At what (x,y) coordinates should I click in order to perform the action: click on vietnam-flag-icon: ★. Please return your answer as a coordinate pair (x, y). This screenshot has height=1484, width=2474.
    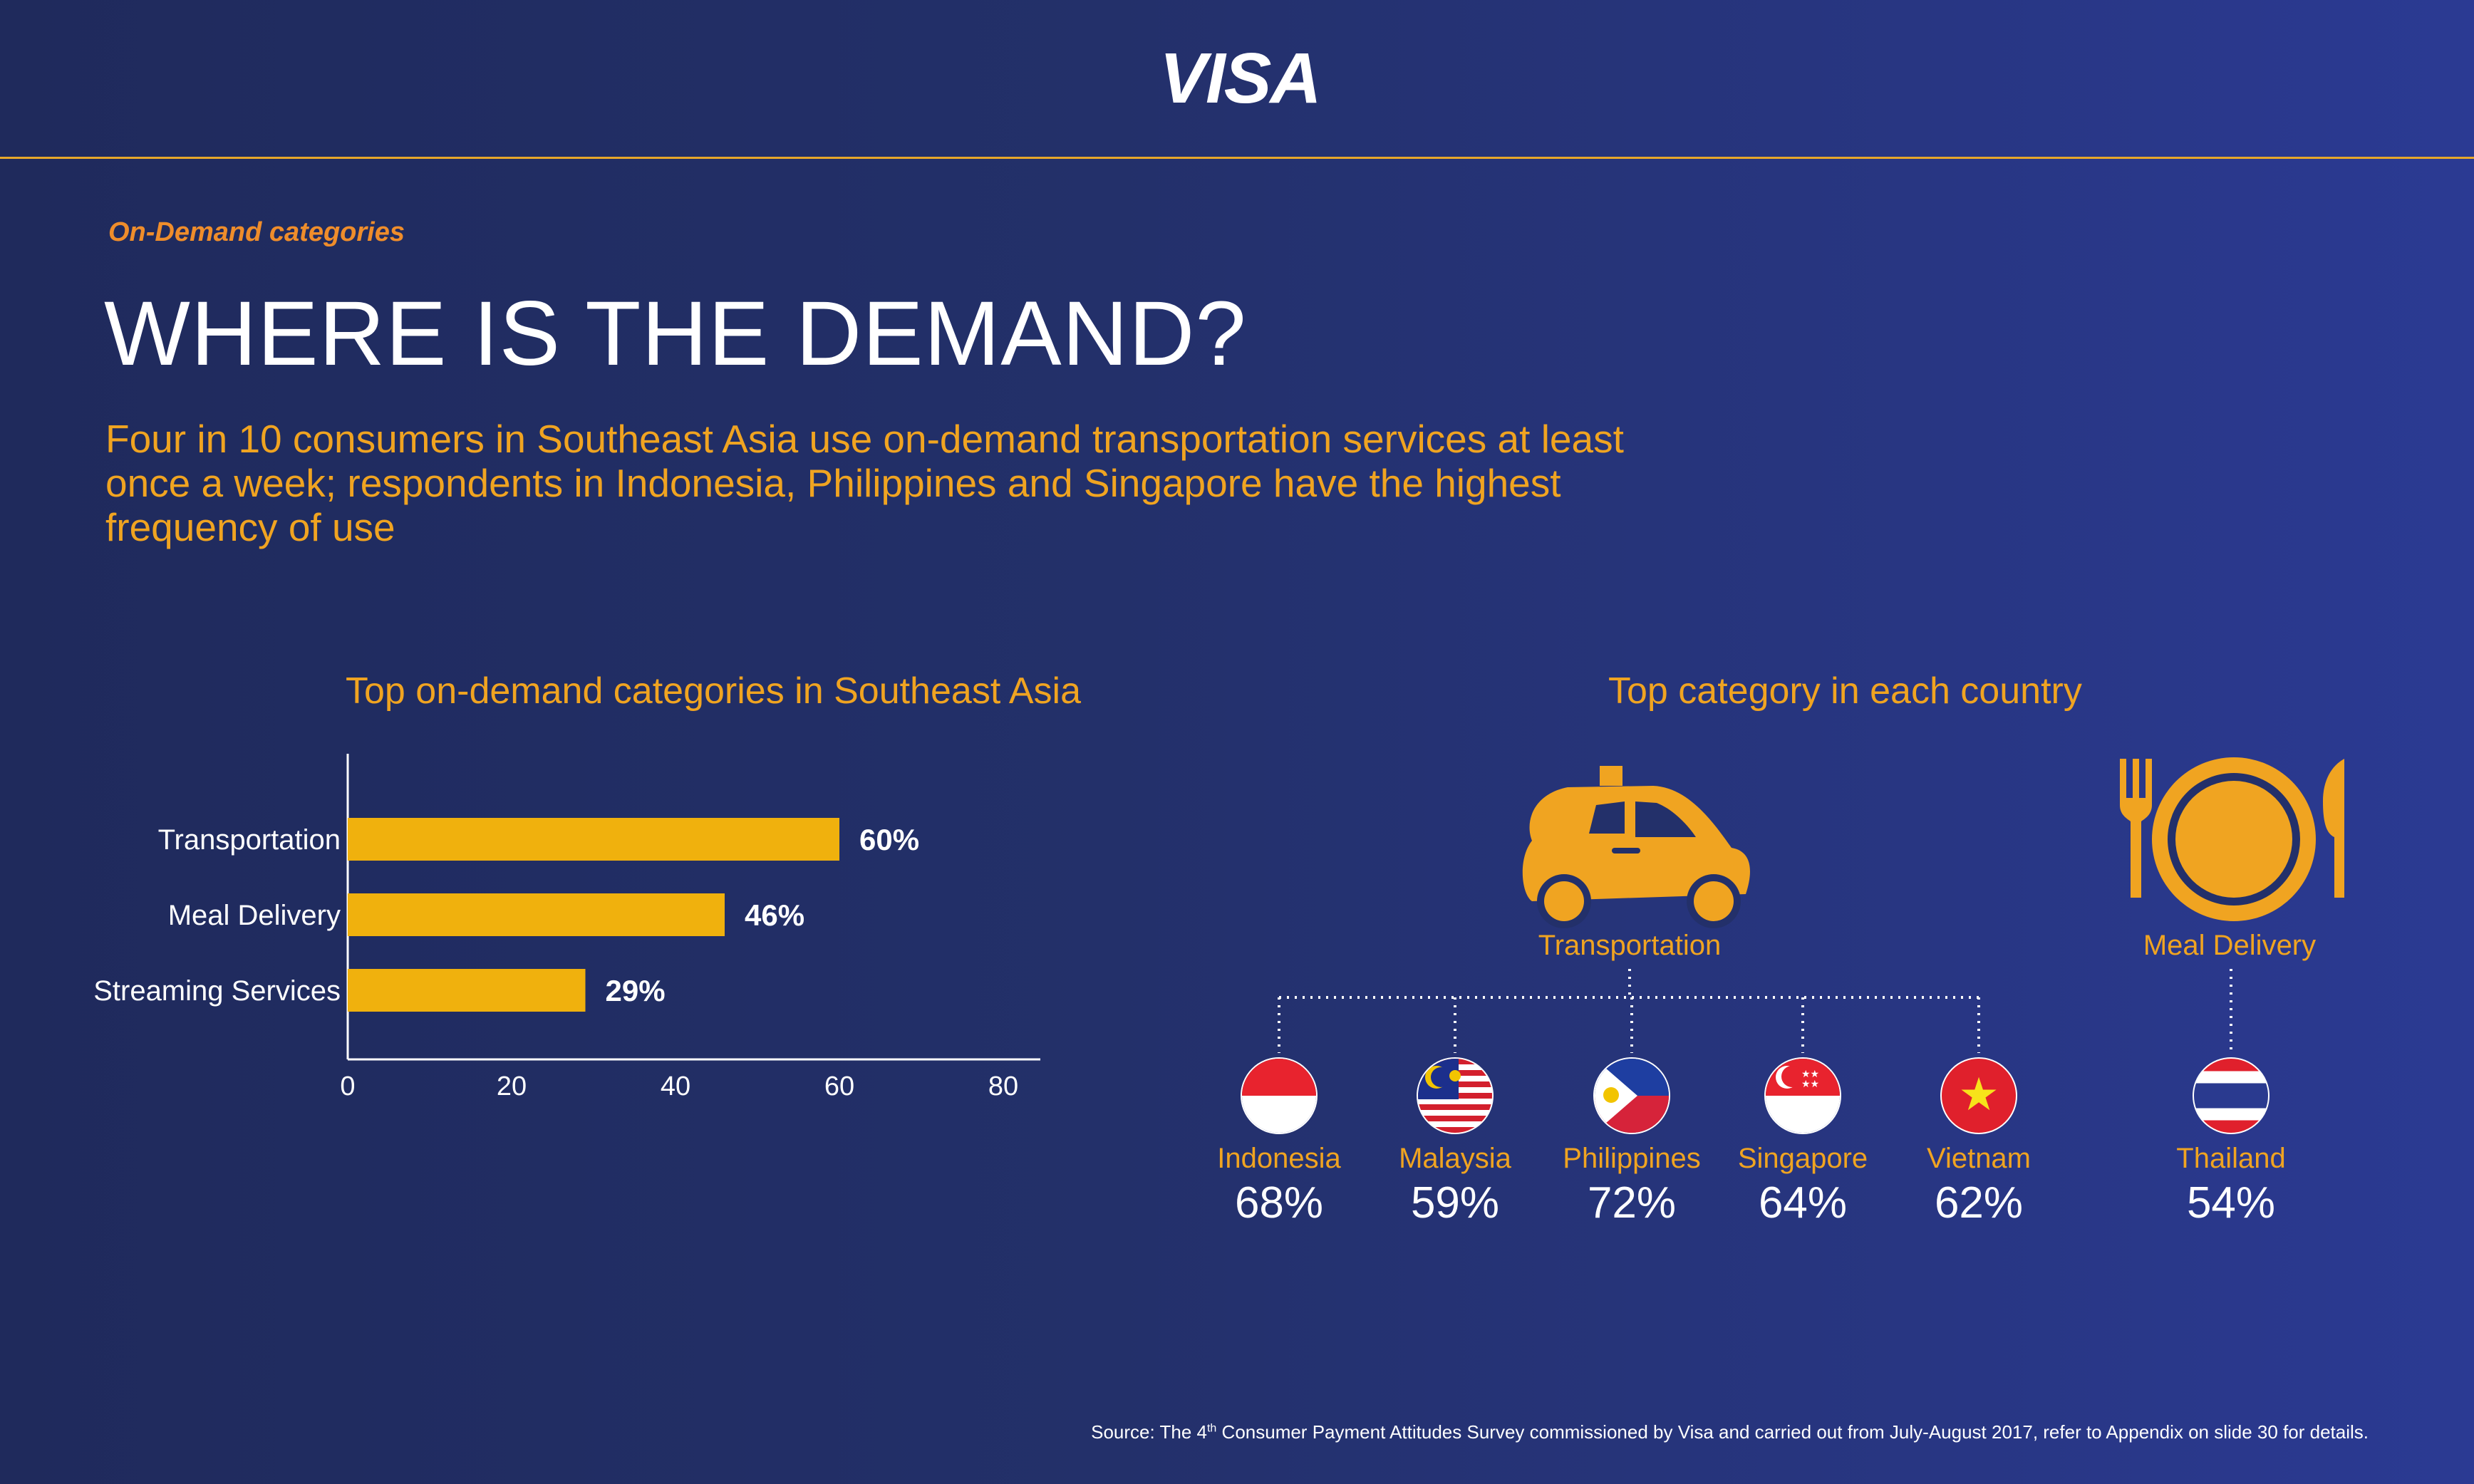
    Looking at the image, I should click on (1978, 1095).